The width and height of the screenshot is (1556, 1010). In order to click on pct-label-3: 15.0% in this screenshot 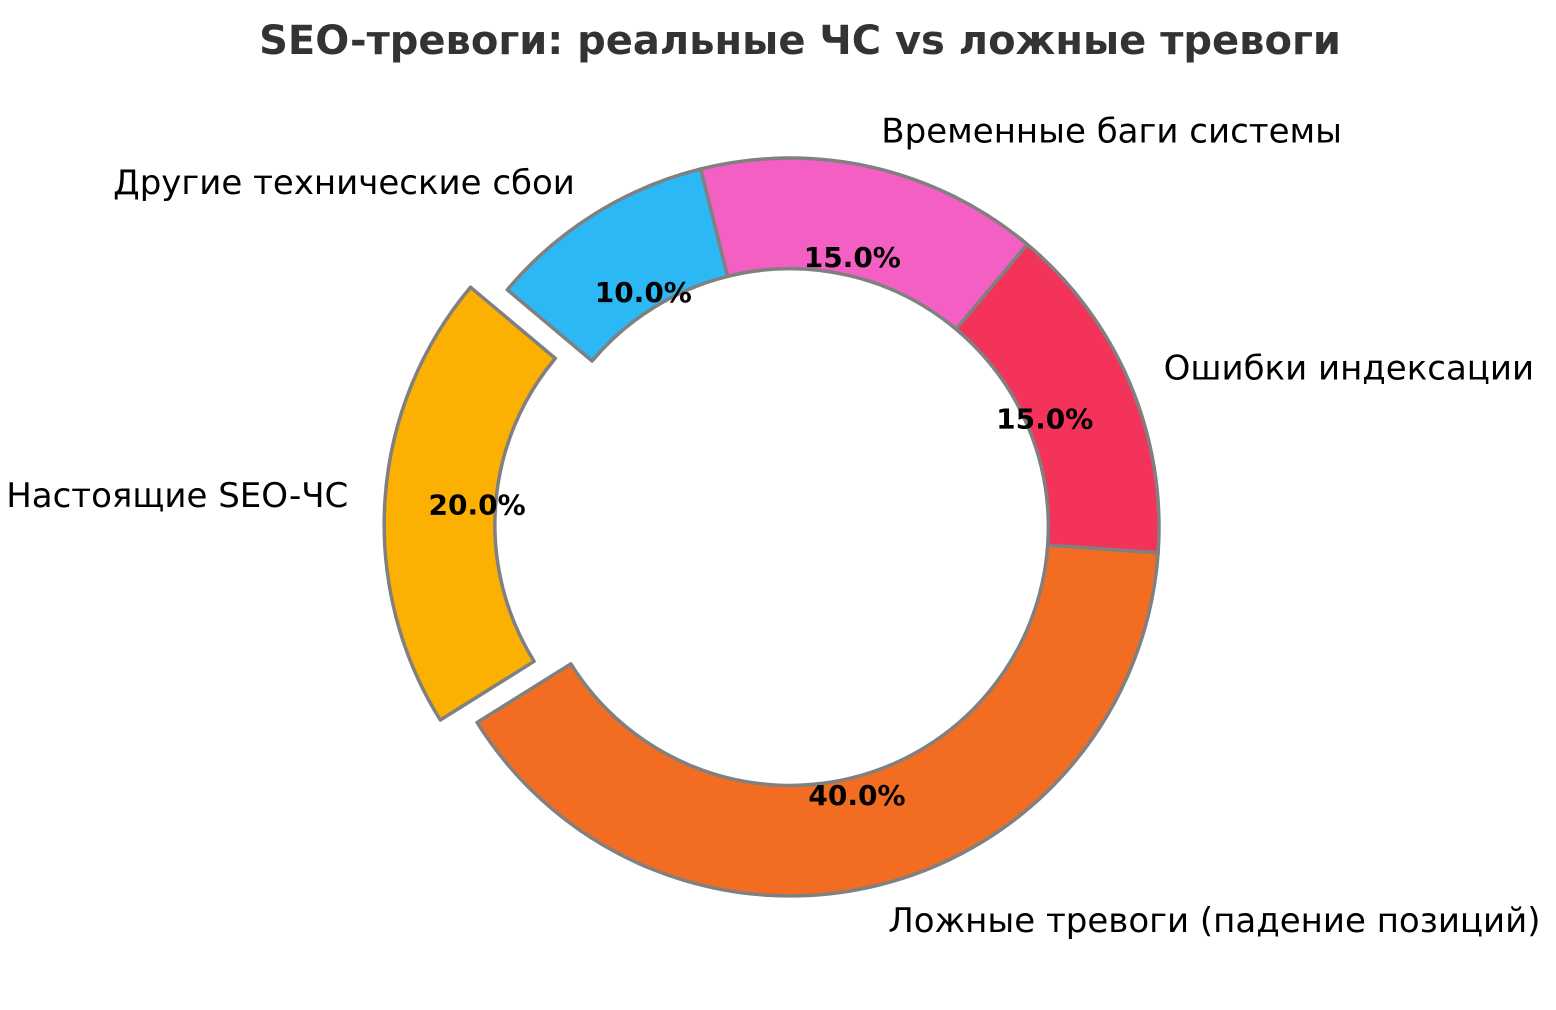, I will do `click(852, 257)`.